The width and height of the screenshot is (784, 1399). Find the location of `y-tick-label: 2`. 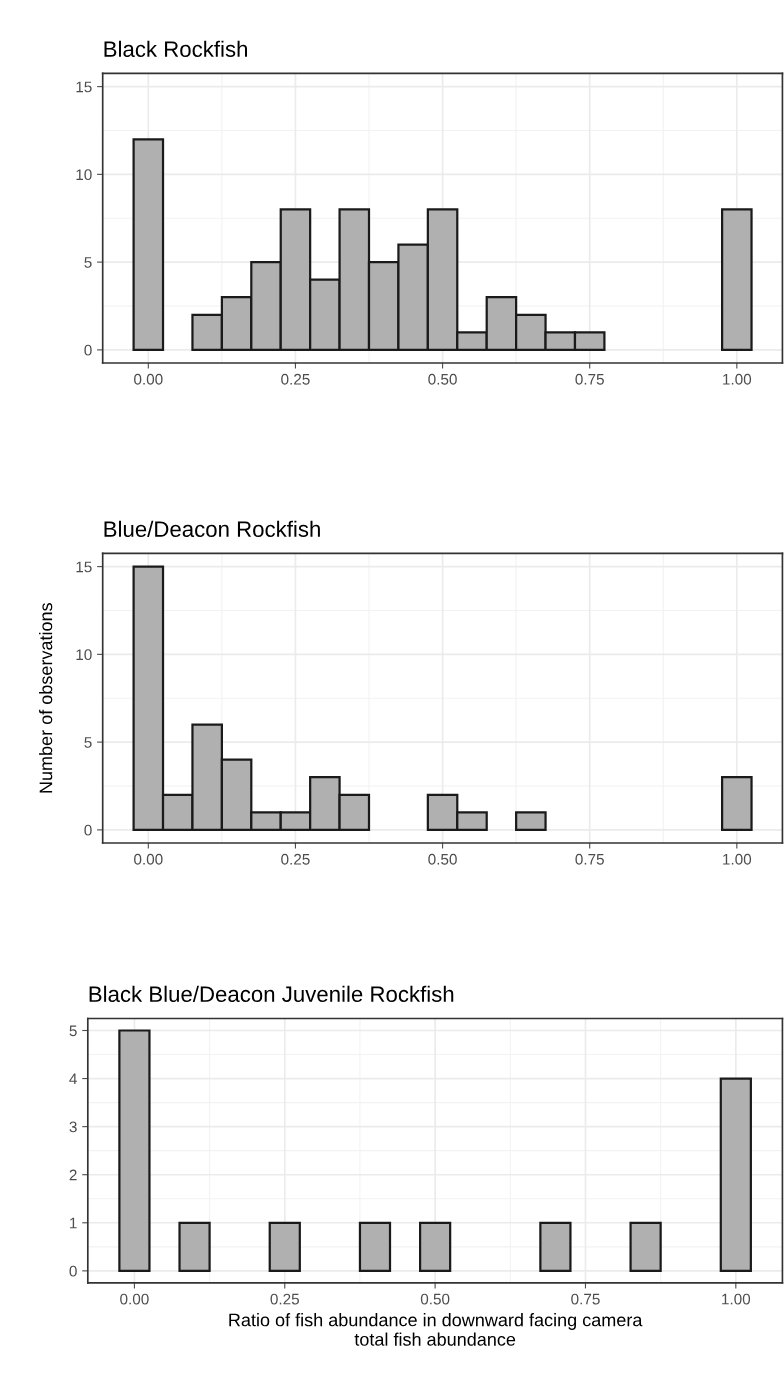

y-tick-label: 2 is located at coordinates (73, 1175).